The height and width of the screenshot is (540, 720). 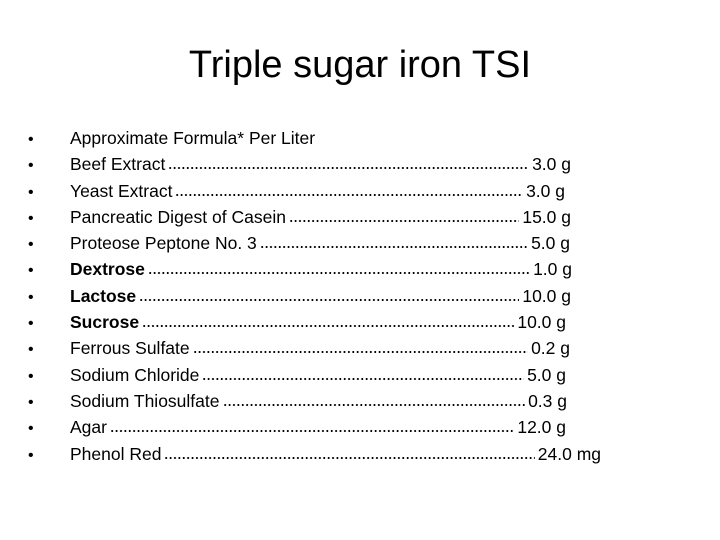 What do you see at coordinates (193, 138) in the screenshot?
I see `formula-header: Approximate Formula* Per Liter` at bounding box center [193, 138].